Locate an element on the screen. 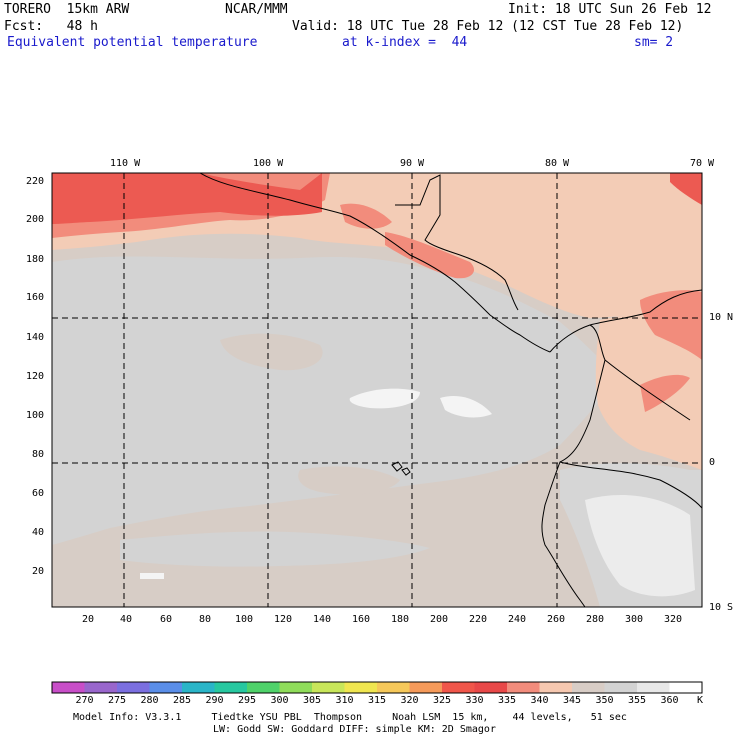 Image resolution: width=740 pixels, height=740 pixels. grid-x-label: 260 is located at coordinates (556, 619).